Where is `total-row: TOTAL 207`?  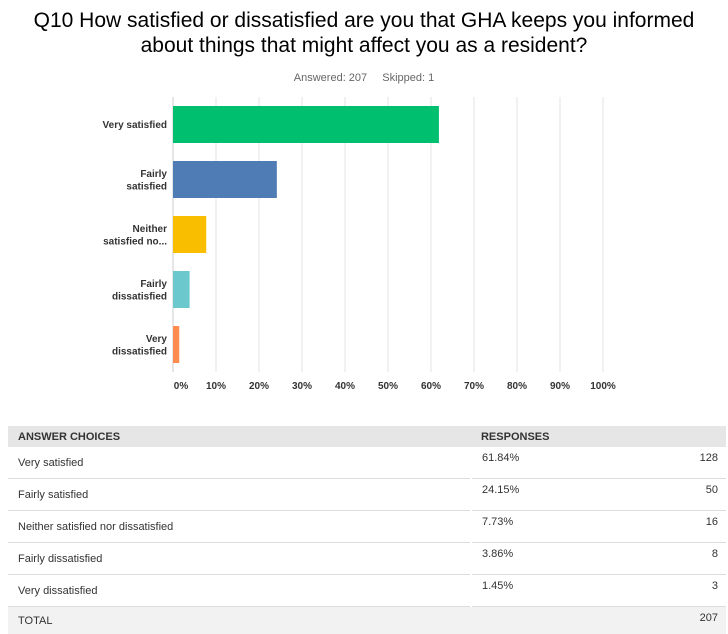
total-row: TOTAL 207 is located at coordinates (367, 620).